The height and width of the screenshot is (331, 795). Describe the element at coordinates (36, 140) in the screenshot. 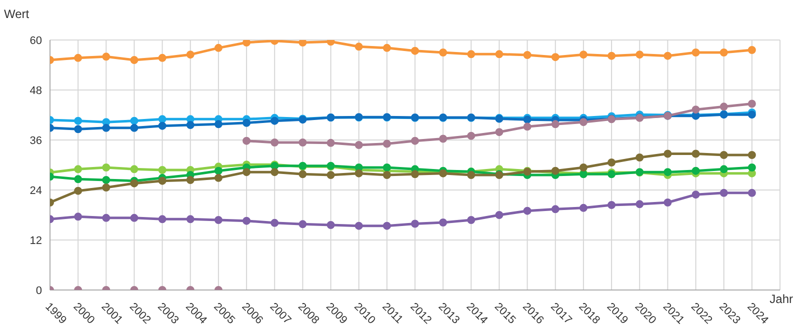

I see `y-tick-label: 36` at that location.